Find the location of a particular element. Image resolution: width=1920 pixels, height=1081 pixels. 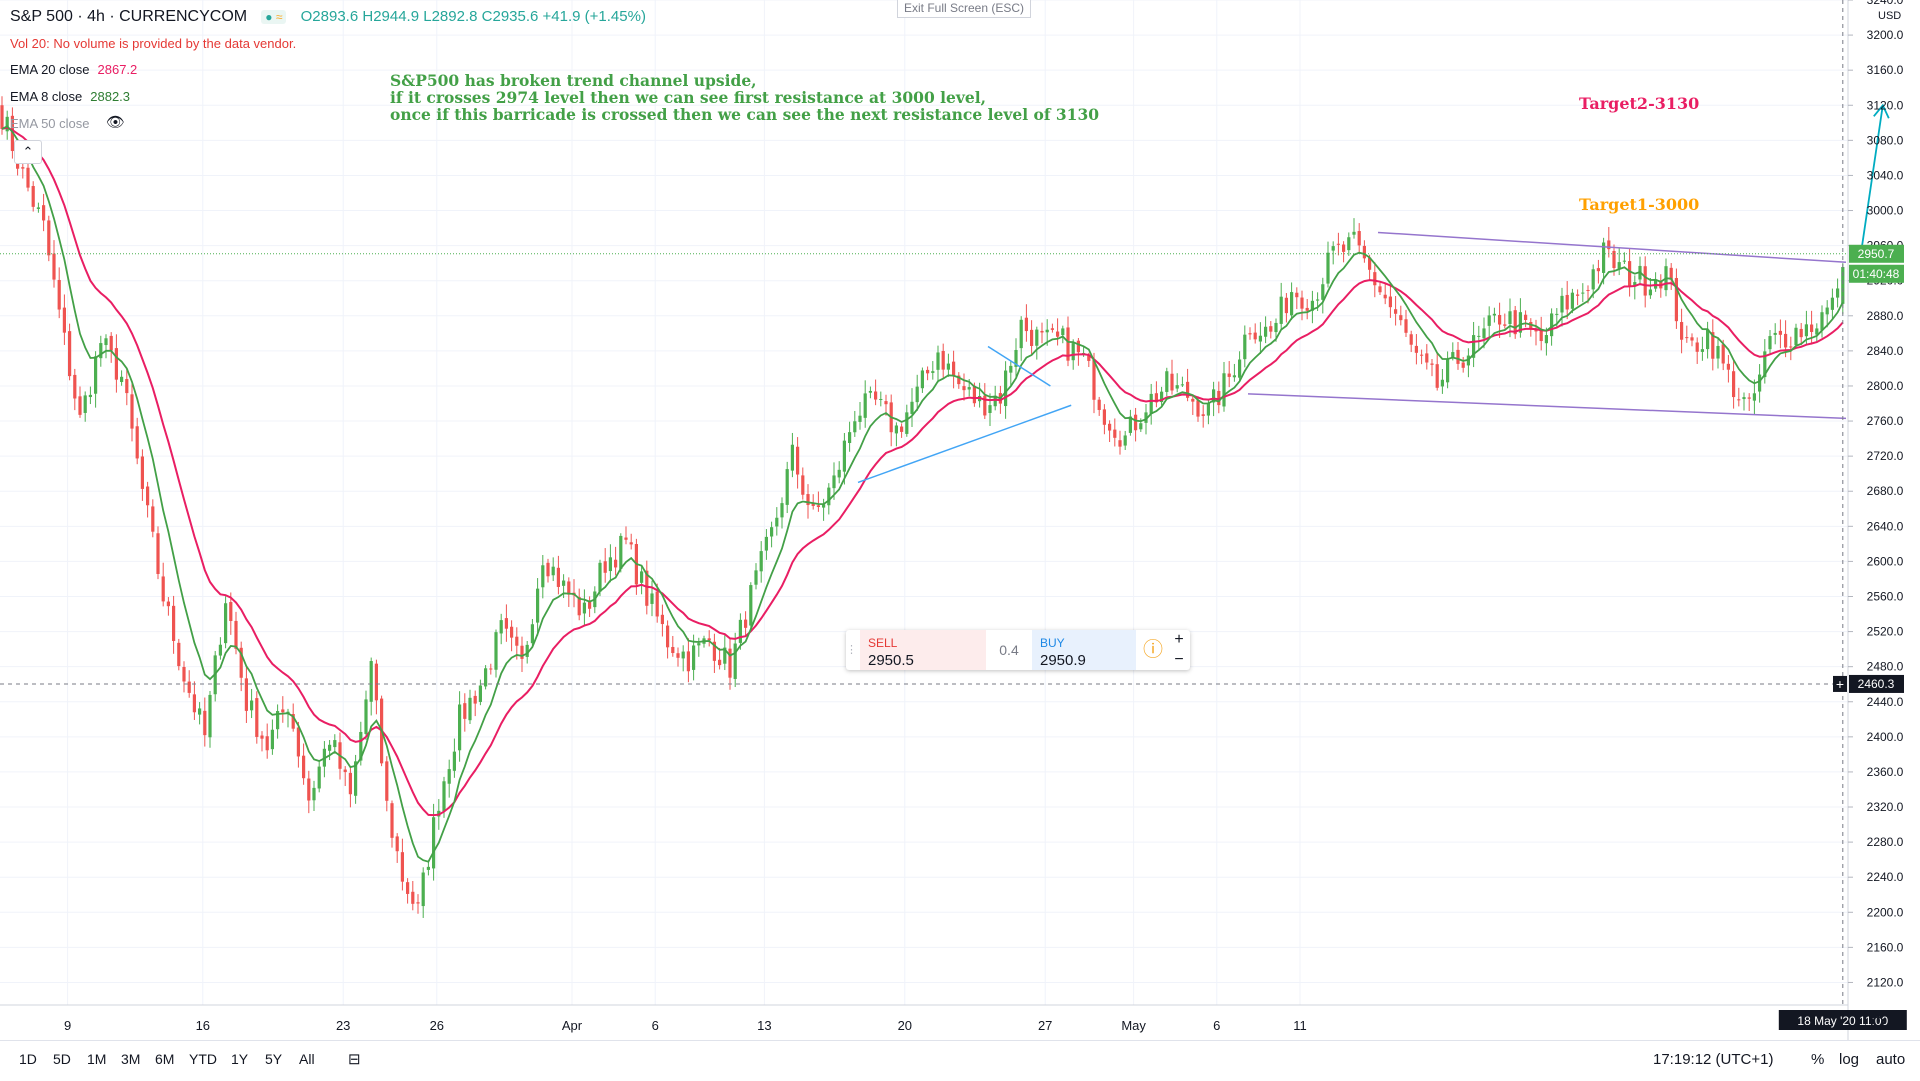

info-icon: ⓘ is located at coordinates (1153, 650).